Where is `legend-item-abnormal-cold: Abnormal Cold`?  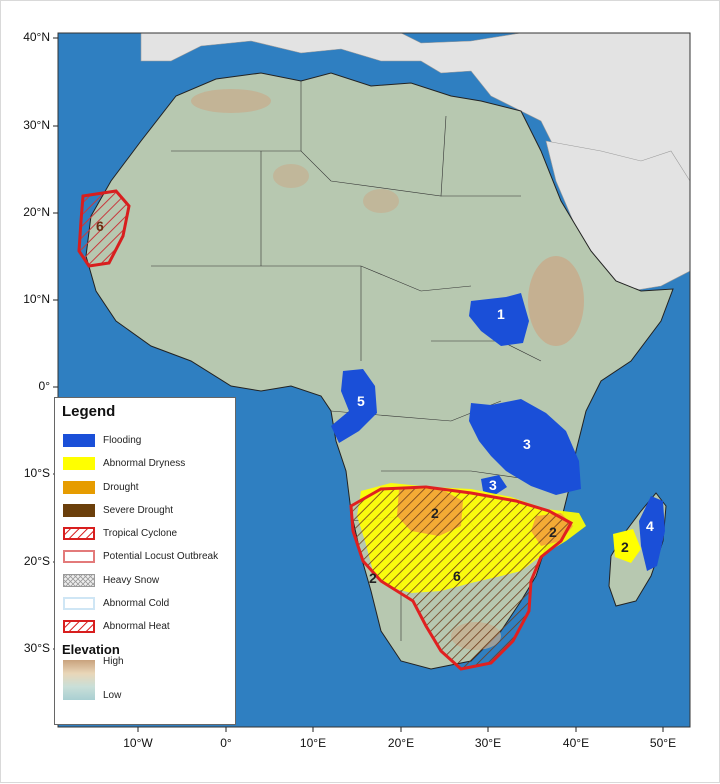
legend-item-abnormal-cold: Abnormal Cold is located at coordinates (116, 603).